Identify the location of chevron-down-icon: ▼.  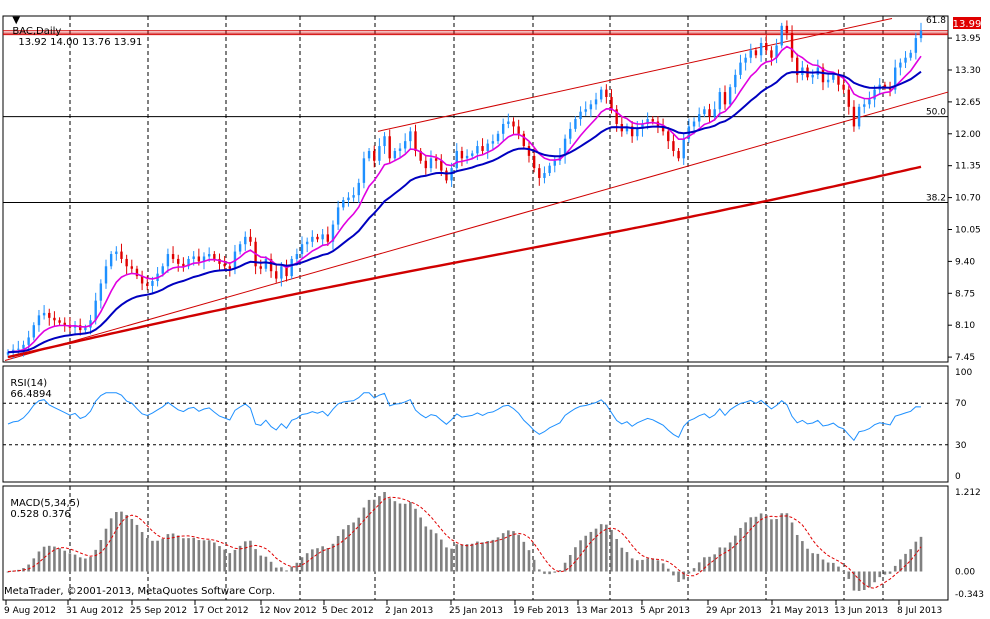
(16, 20).